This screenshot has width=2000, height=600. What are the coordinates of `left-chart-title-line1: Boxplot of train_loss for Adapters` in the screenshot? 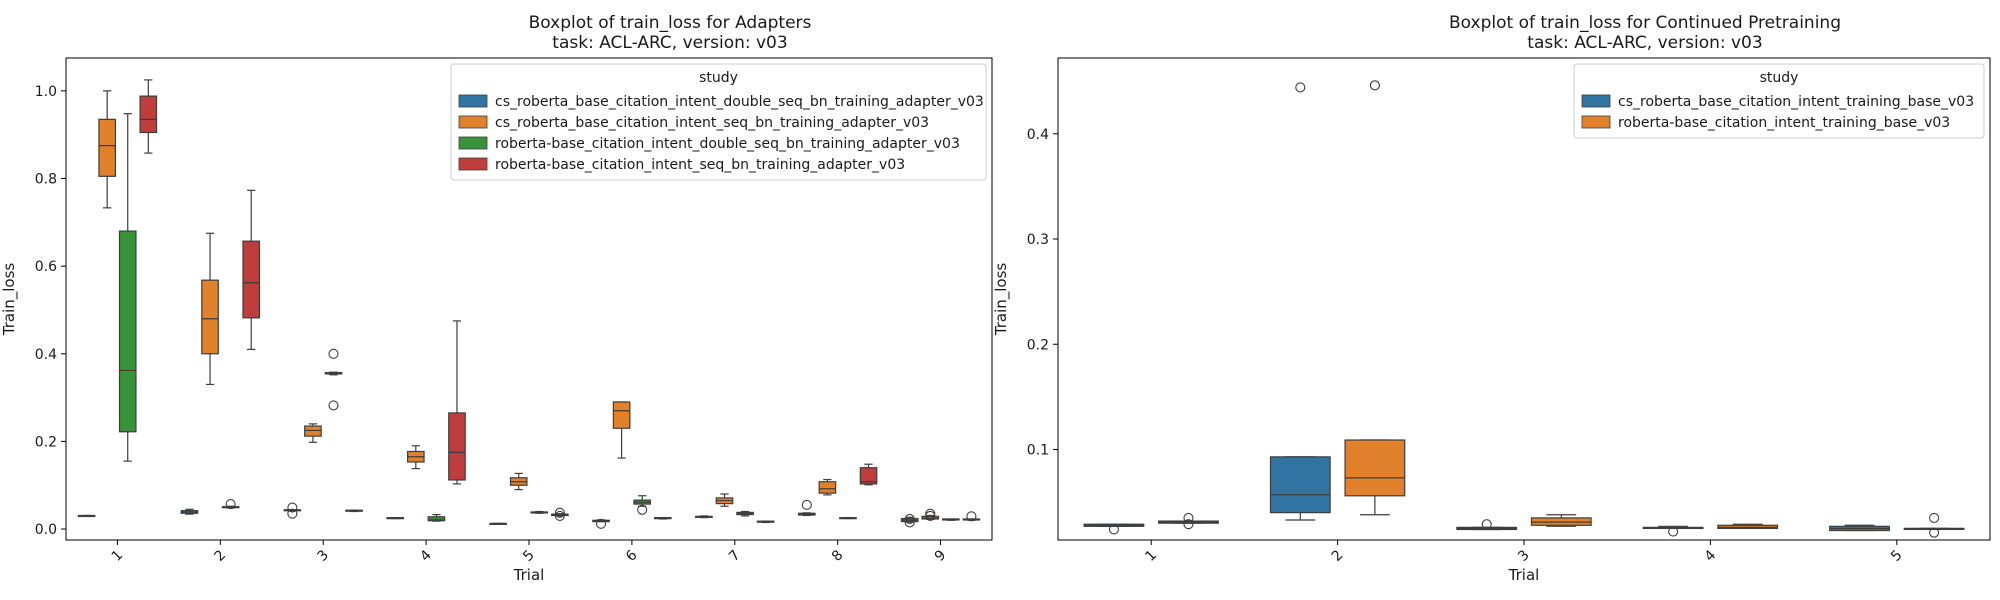 It's located at (670, 23).